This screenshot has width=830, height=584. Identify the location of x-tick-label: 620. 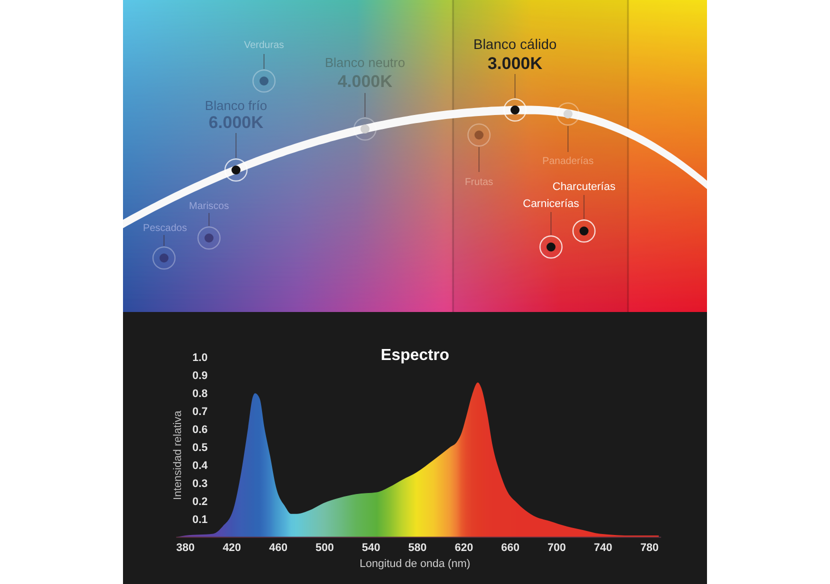
(464, 548).